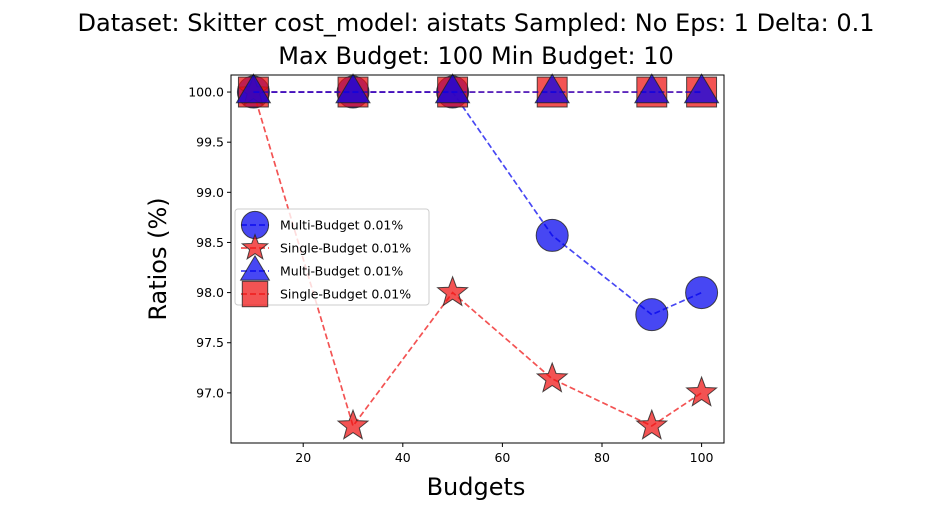  What do you see at coordinates (255, 294) in the screenshot?
I see `legend-marker-square` at bounding box center [255, 294].